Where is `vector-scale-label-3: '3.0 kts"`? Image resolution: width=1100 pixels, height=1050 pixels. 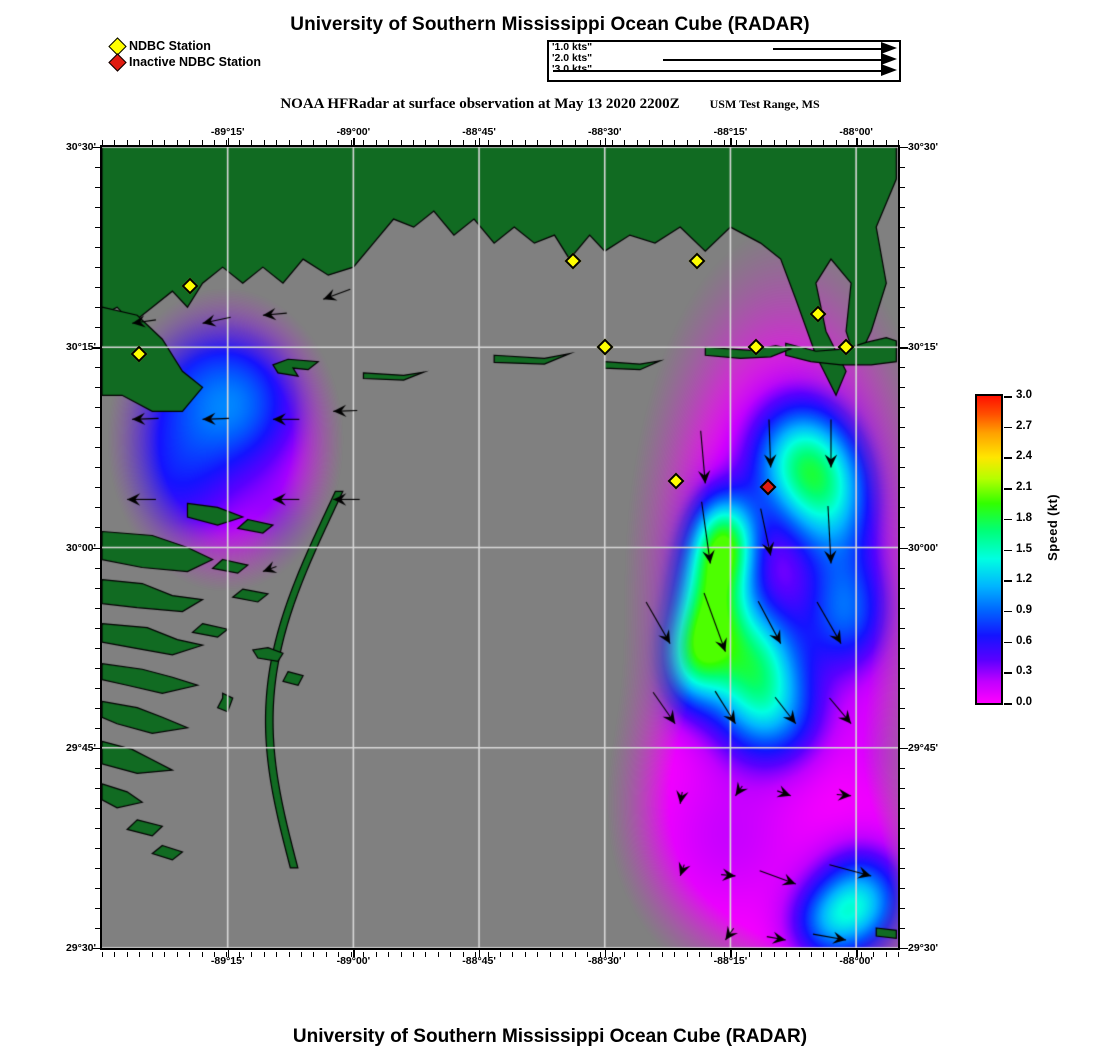 vector-scale-label-3: '3.0 kts" is located at coordinates (572, 69).